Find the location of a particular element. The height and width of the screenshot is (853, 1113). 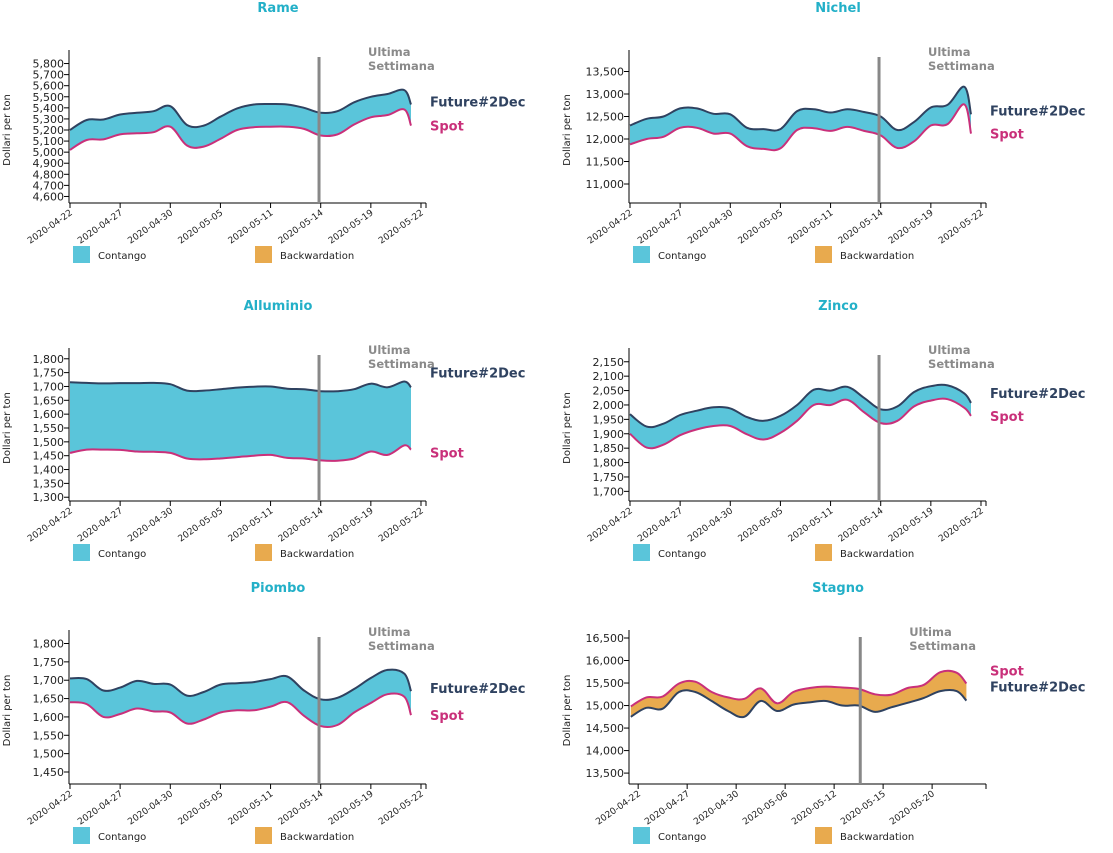

y-tick-label: 1,350 is located at coordinates (49, 483).